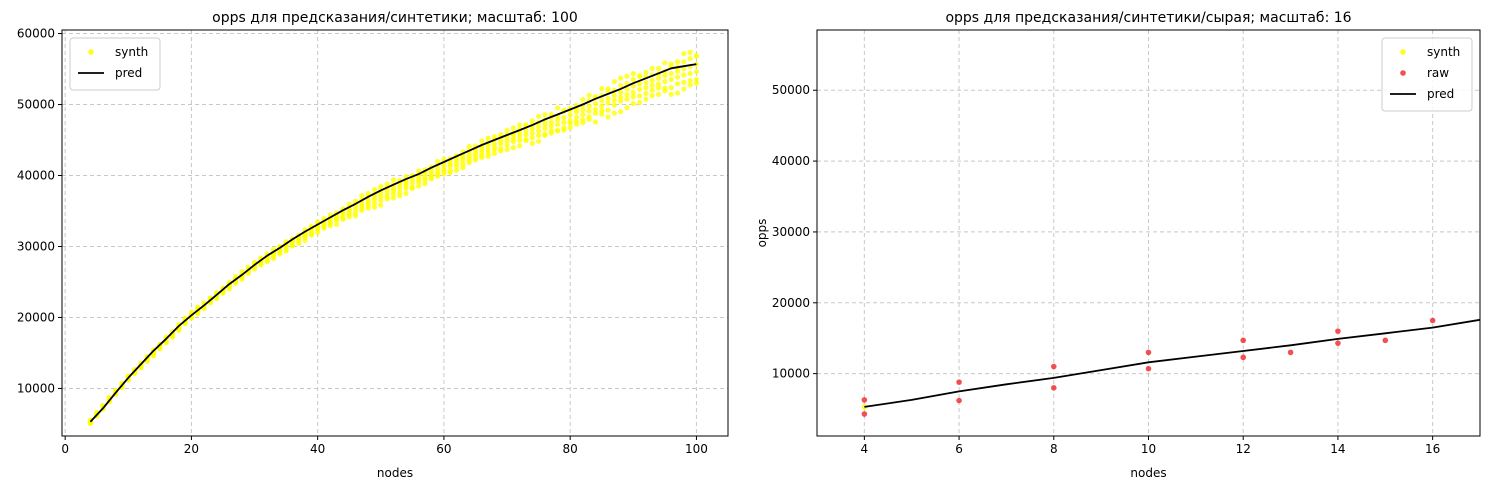 The width and height of the screenshot is (1489, 489). What do you see at coordinates (1148, 473) in the screenshot?
I see `x-axis-label: nodes` at bounding box center [1148, 473].